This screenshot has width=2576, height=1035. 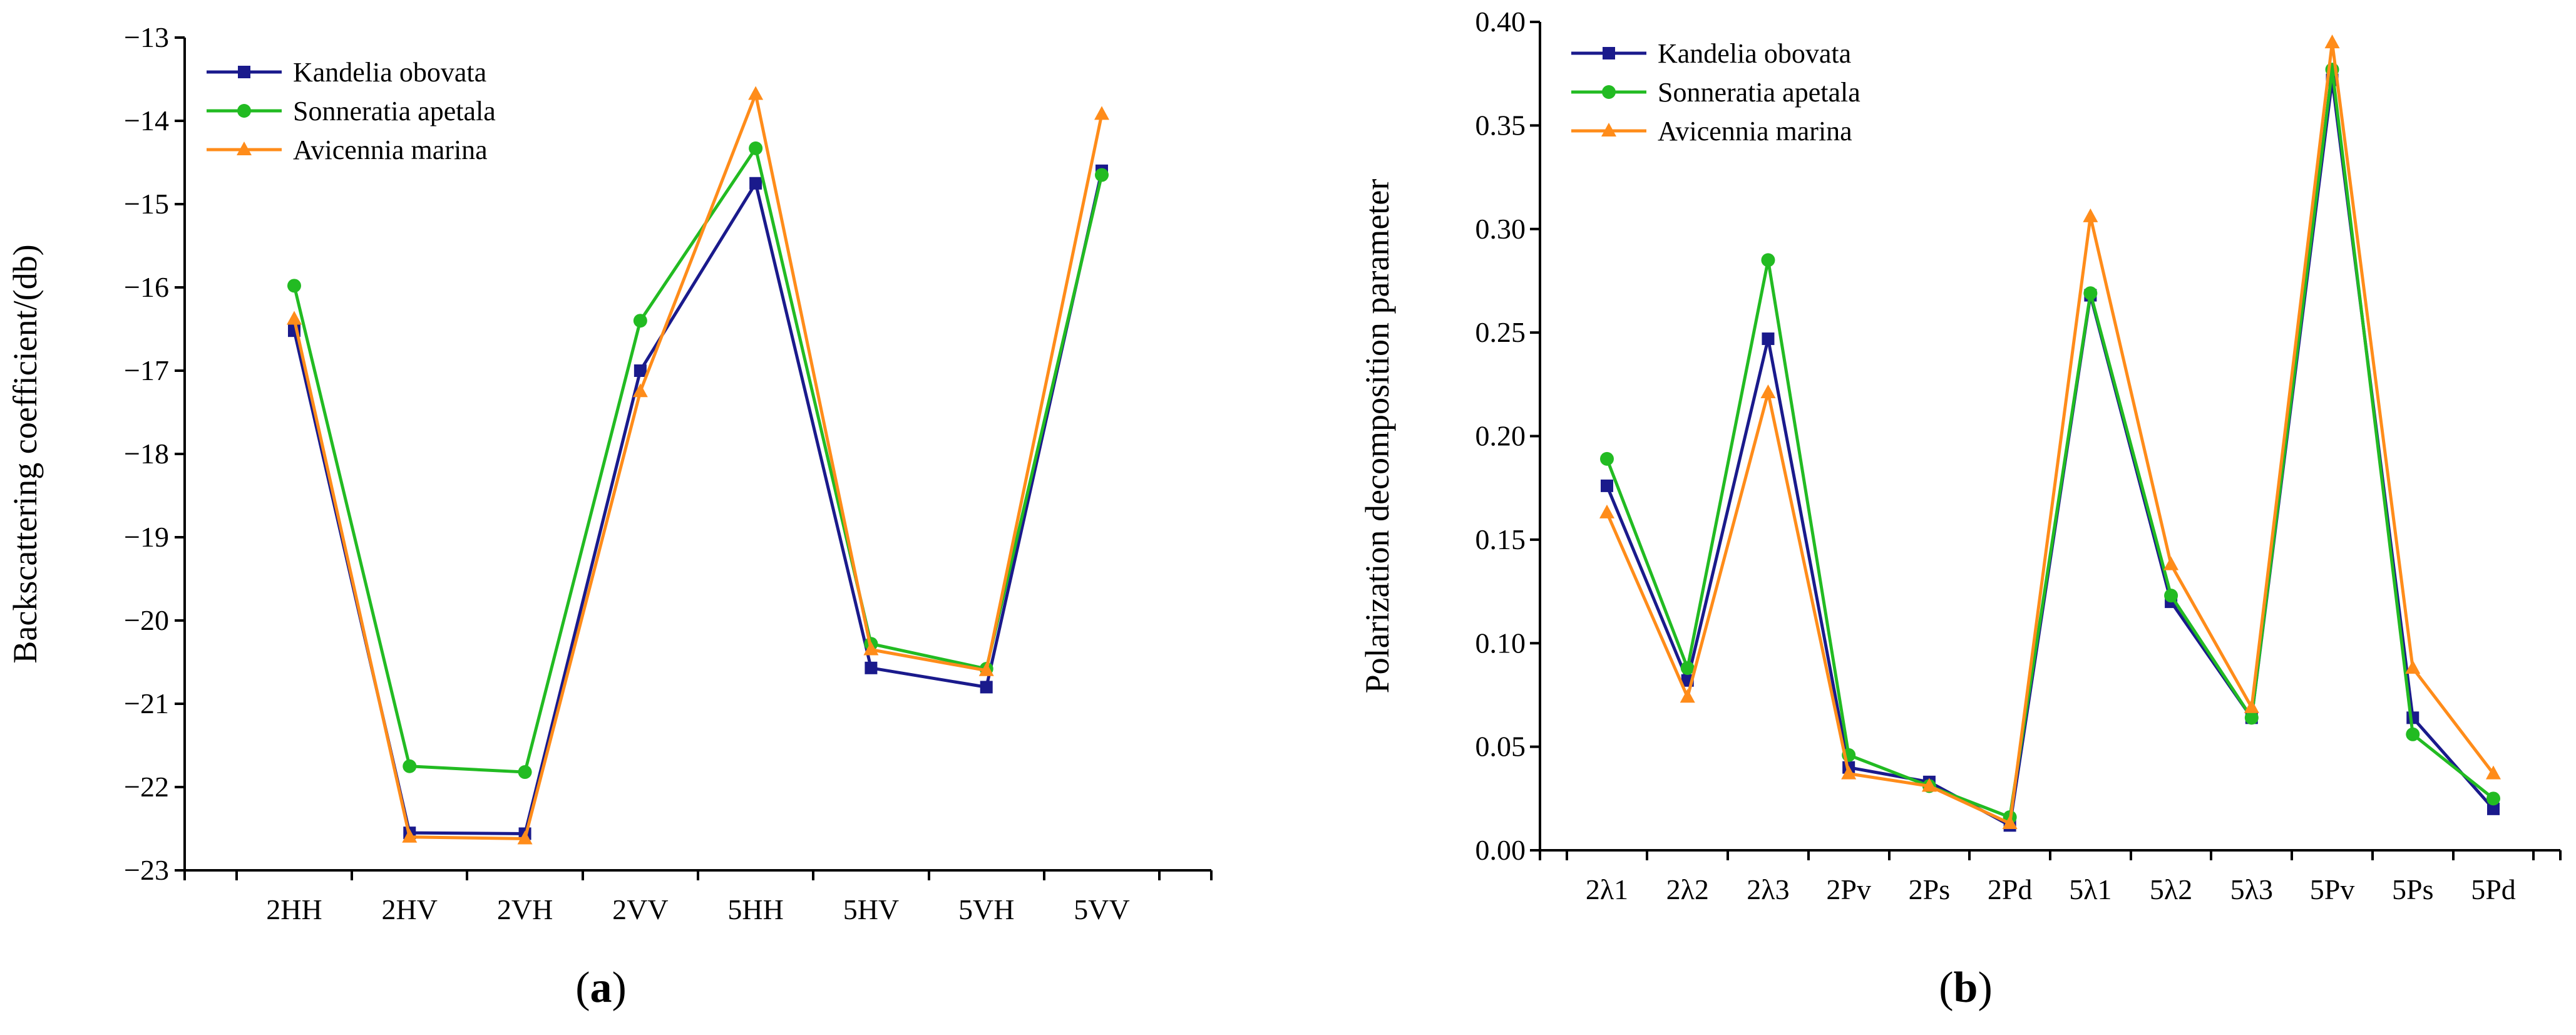 I want to click on y-tick-label: −14, so click(x=146, y=121).